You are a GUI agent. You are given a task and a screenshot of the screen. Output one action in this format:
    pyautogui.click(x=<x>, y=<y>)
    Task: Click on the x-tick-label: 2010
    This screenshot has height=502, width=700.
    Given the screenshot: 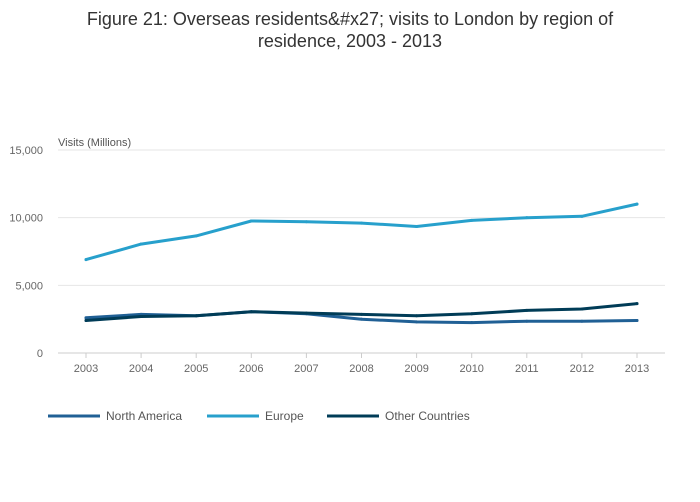 What is the action you would take?
    pyautogui.click(x=471, y=369)
    